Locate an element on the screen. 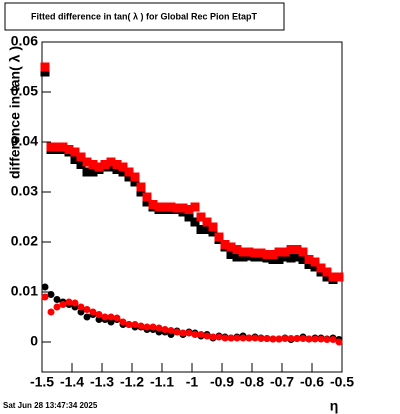  y-tick-label: 0 is located at coordinates (34, 341).